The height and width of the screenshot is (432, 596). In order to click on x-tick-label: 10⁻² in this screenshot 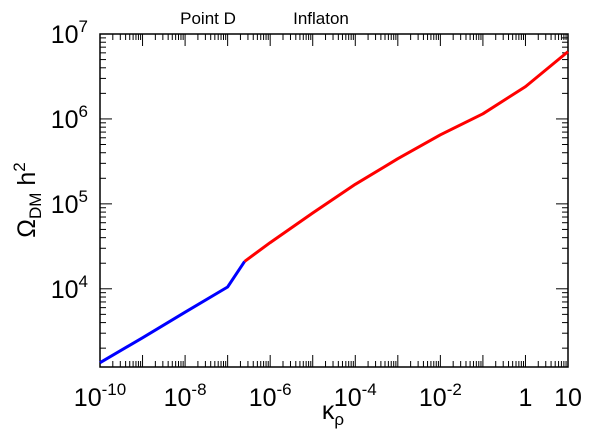, I will do `click(440, 396)`.